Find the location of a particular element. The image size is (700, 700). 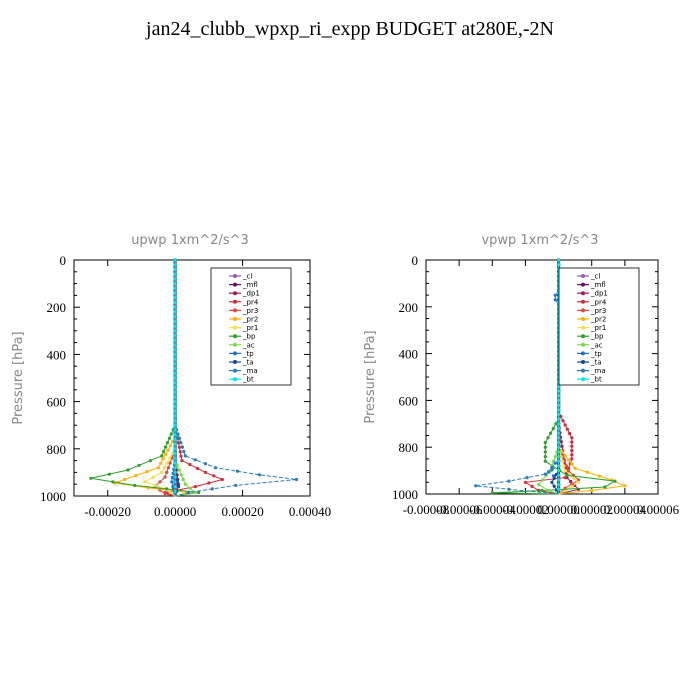

x-tick-label: 0.00040 is located at coordinates (310, 511).